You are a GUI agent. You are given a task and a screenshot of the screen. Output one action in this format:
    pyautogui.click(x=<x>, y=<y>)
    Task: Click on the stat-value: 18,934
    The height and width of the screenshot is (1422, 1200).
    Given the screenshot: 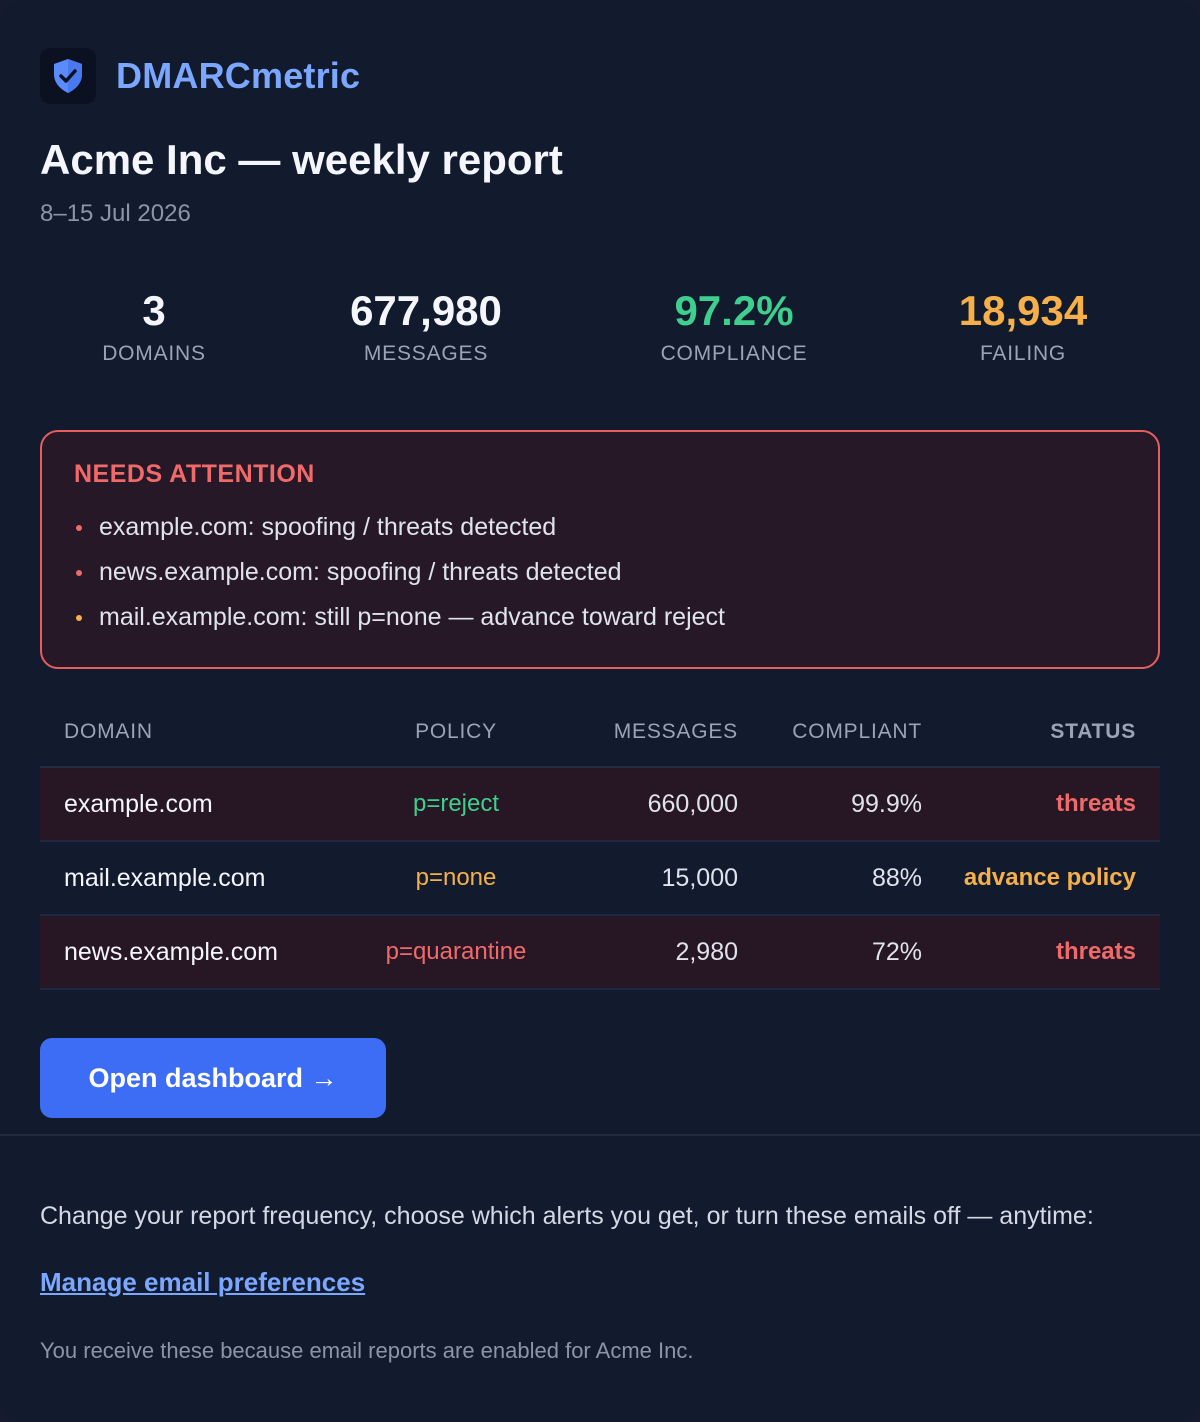 What is the action you would take?
    pyautogui.click(x=1023, y=310)
    